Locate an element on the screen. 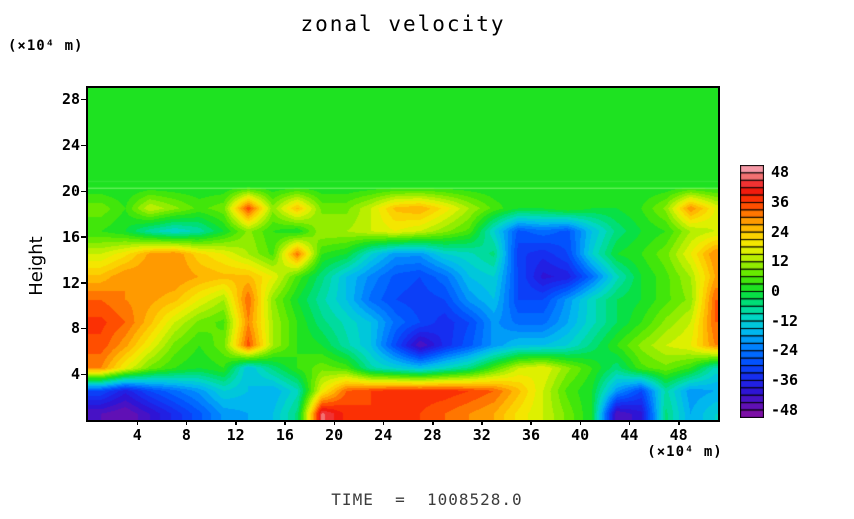 This screenshot has height=519, width=854. colorbar-tick-label: 12 is located at coordinates (780, 261).